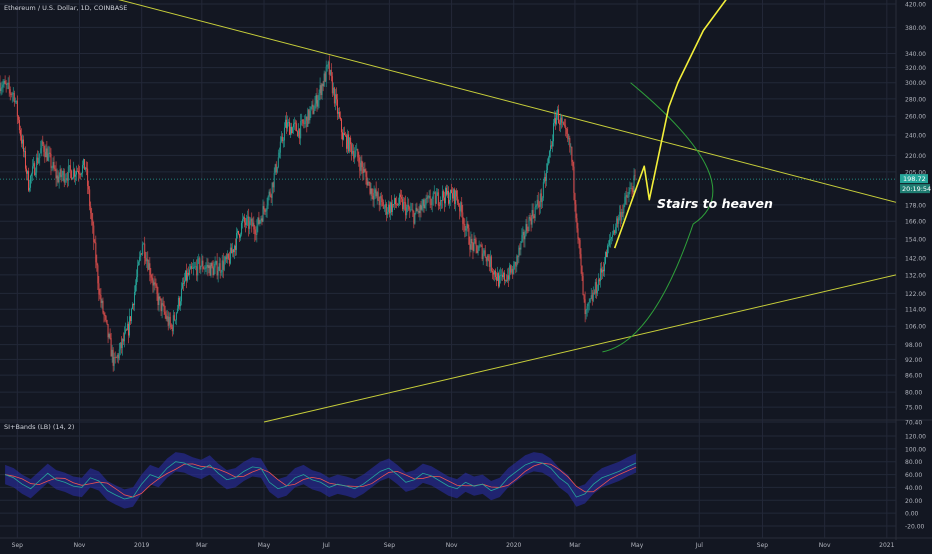 Image resolution: width=932 pixels, height=554 pixels. I want to click on time-tick-label: May, so click(264, 545).